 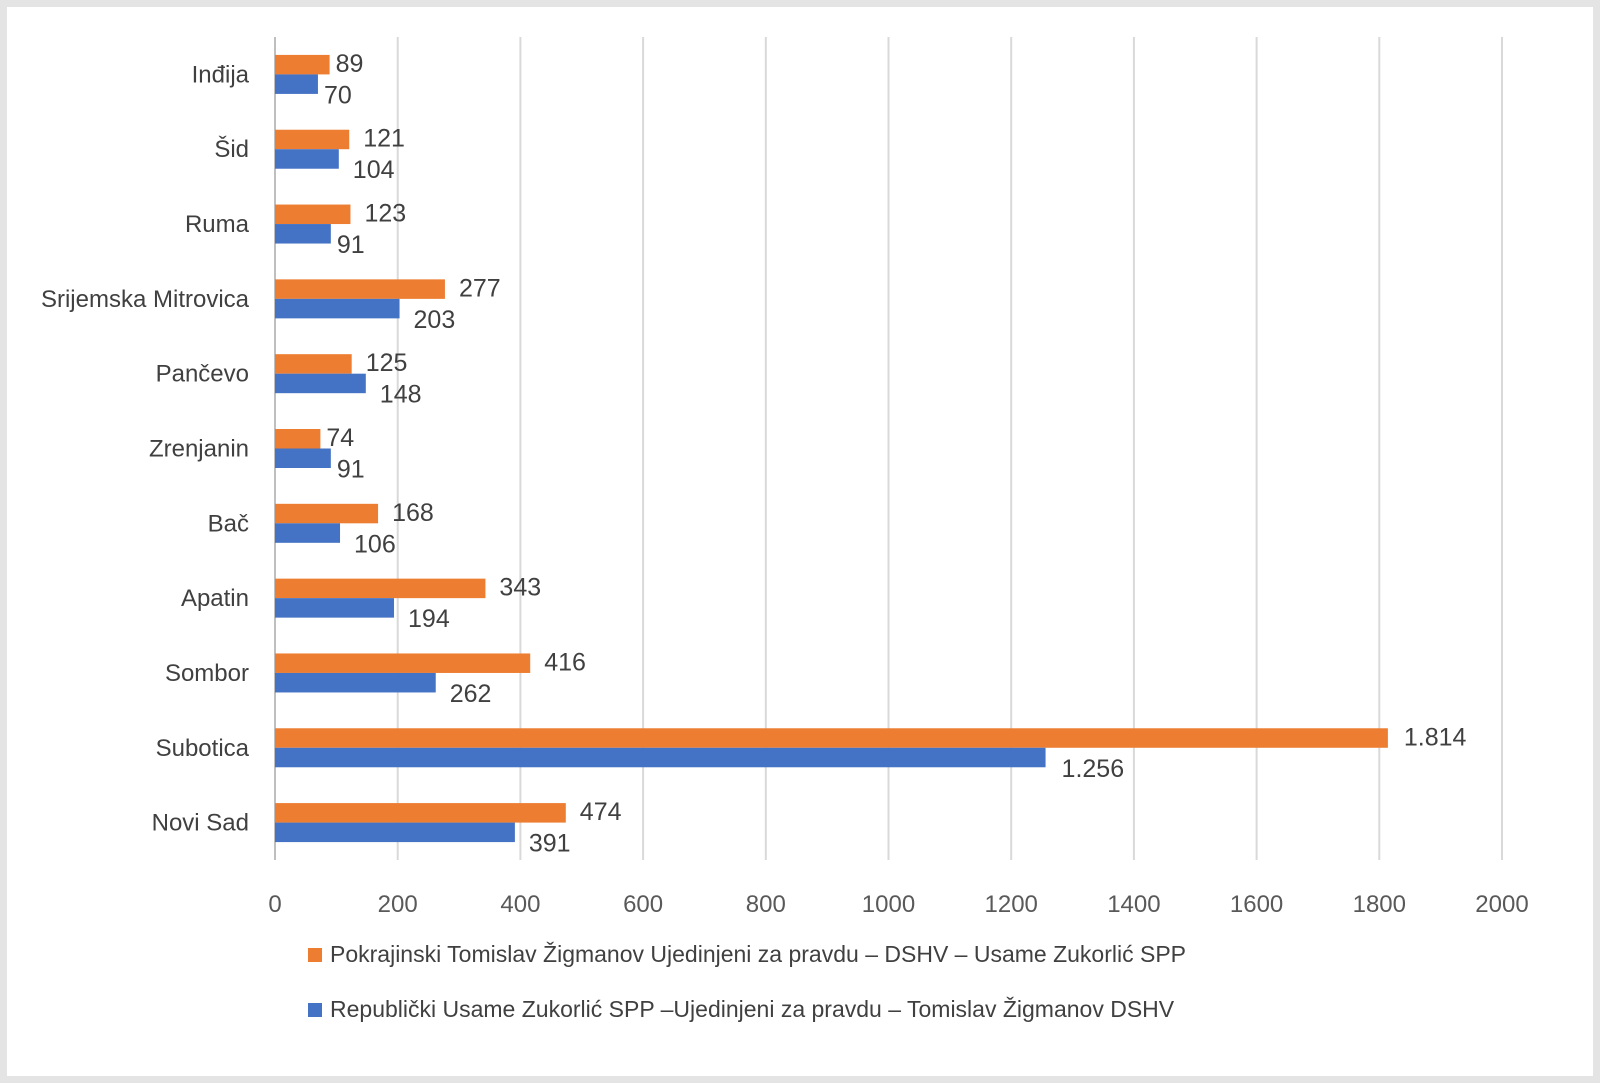 I want to click on x-tick-label: 1400, so click(x=1133, y=904).